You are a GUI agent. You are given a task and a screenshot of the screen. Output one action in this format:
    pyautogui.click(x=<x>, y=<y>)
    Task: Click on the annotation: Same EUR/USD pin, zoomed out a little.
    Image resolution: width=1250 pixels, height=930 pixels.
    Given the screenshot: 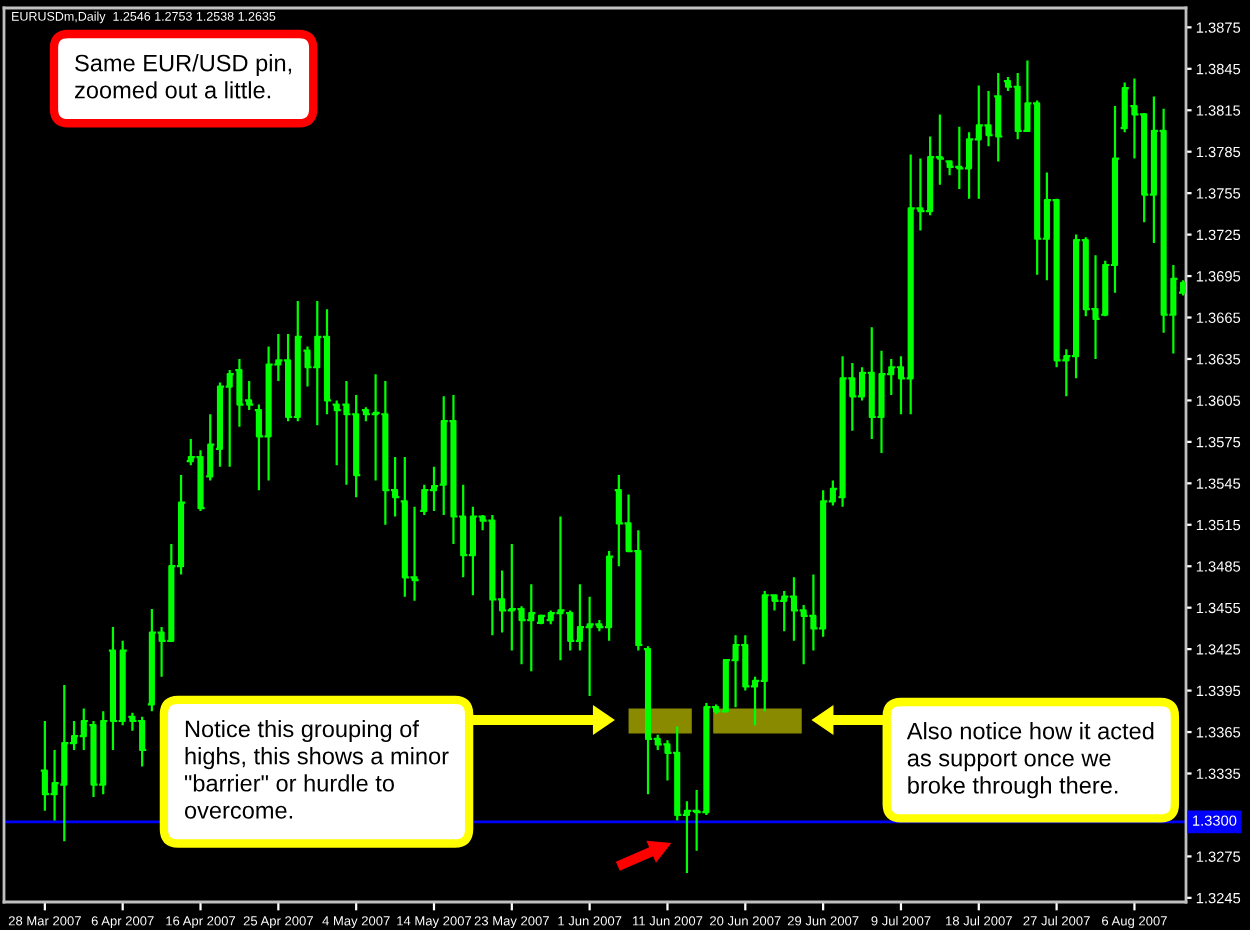 What is the action you would take?
    pyautogui.click(x=183, y=76)
    